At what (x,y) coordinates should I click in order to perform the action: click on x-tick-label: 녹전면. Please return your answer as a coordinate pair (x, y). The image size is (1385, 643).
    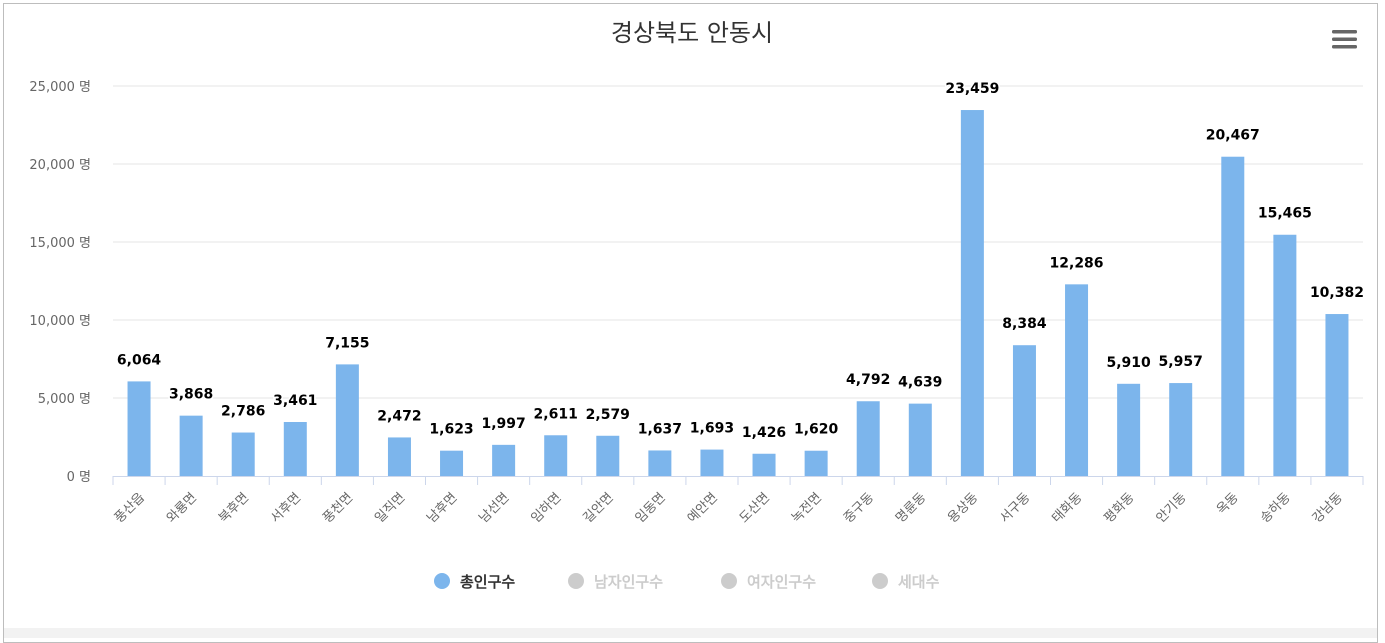
    Looking at the image, I should click on (807, 508).